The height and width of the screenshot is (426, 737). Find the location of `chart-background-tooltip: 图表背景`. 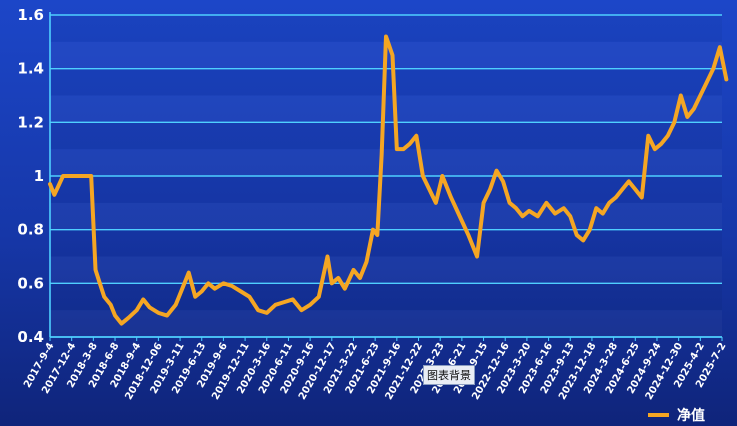

chart-background-tooltip: 图表背景 is located at coordinates (449, 375).